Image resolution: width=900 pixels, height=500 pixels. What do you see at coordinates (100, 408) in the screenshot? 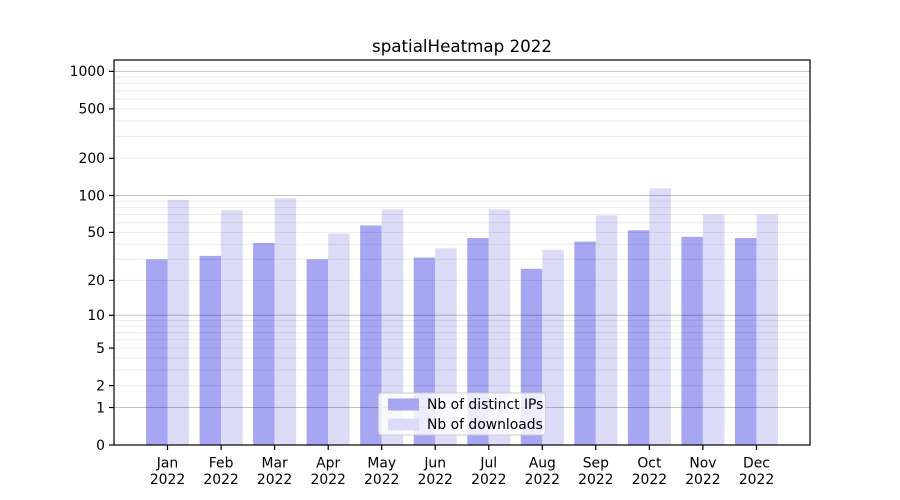
I see `y-tick-label: 1` at bounding box center [100, 408].